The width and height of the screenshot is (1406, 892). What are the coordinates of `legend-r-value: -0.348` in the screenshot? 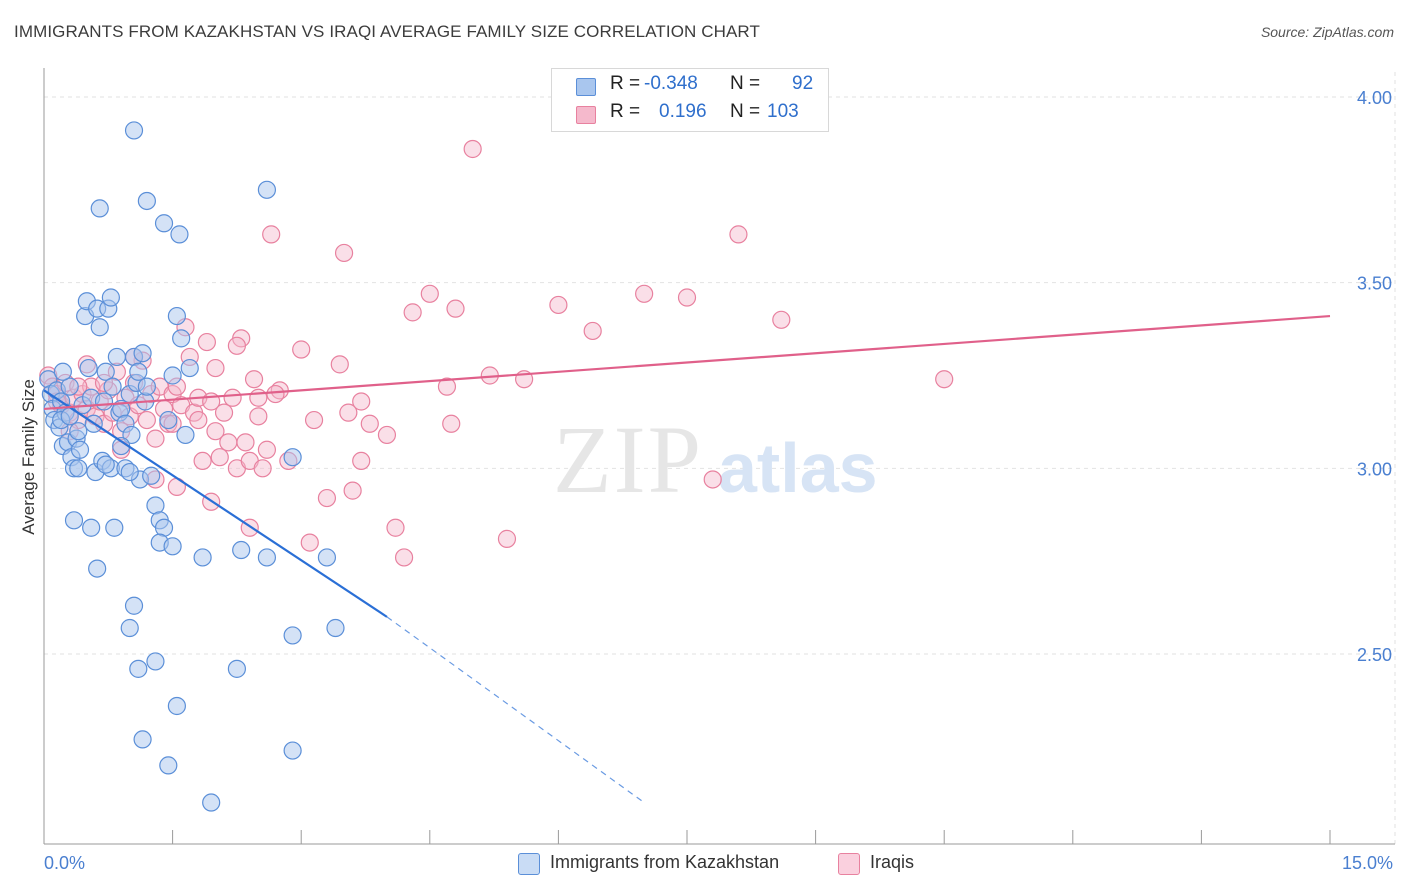 It's located at (671, 83).